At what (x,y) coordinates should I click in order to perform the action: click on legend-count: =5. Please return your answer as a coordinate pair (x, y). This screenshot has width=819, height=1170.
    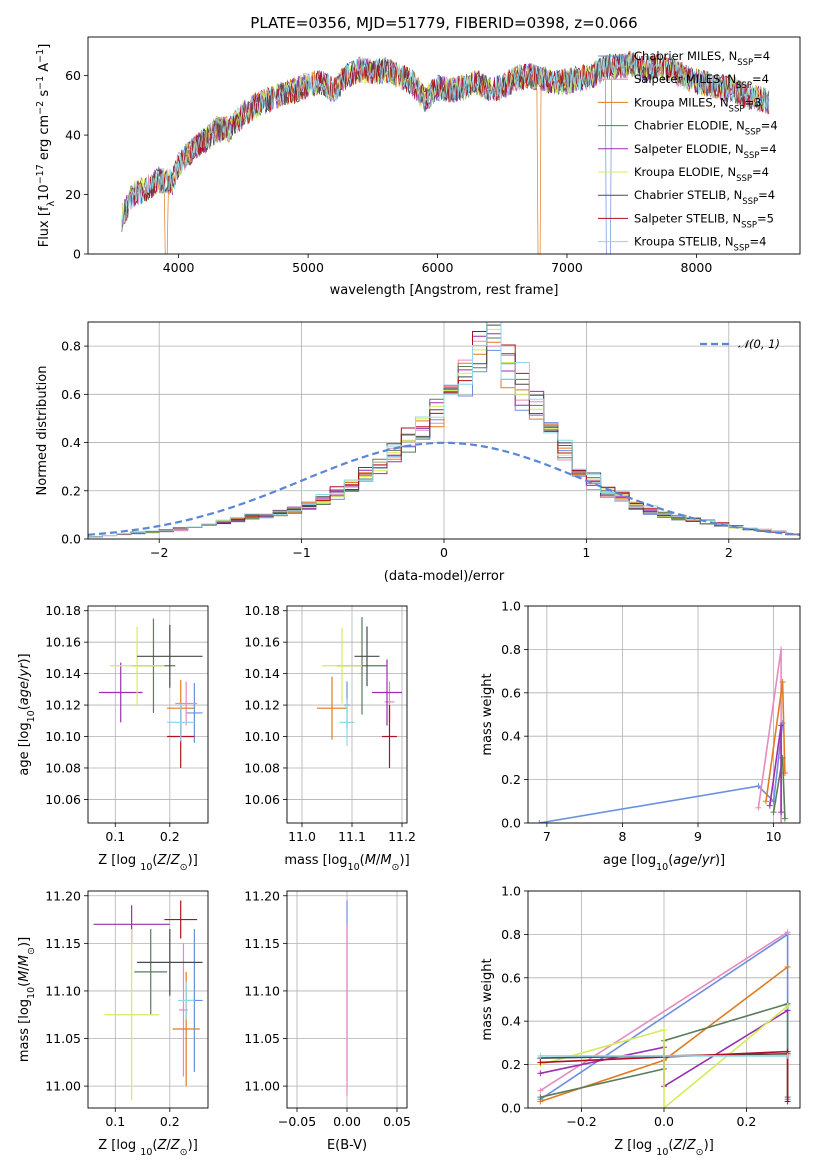
    Looking at the image, I should click on (765, 218).